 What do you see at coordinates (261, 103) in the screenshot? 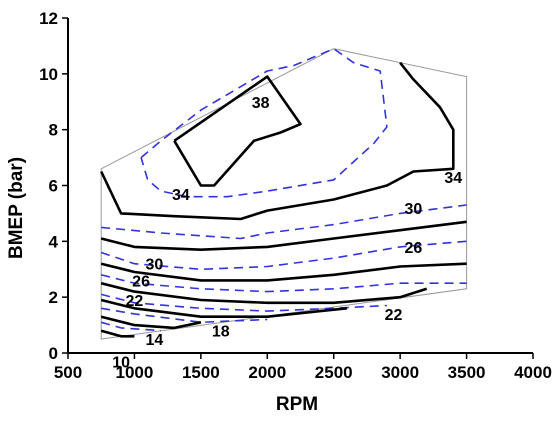
I see `contour-label-38: 38` at bounding box center [261, 103].